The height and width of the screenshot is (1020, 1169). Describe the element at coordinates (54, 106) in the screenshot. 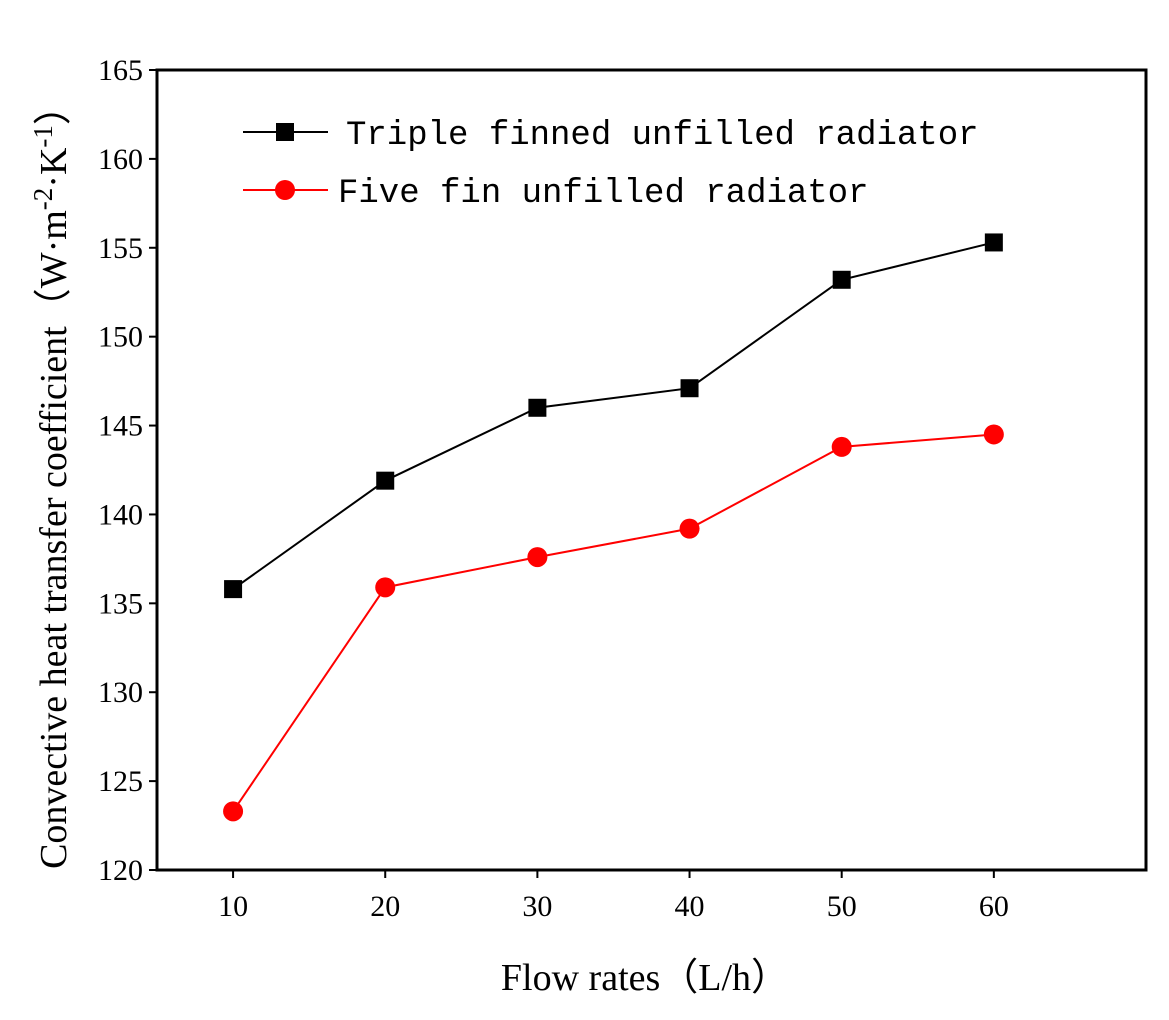

I see `y-axis-title-end: ）` at that location.